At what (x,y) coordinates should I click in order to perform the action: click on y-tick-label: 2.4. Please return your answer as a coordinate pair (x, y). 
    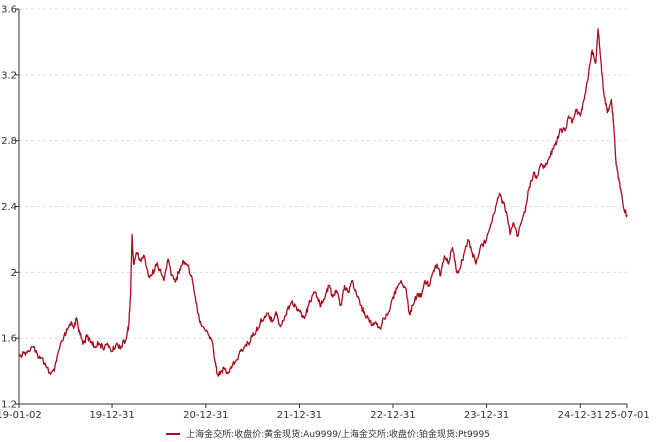
    Looking at the image, I should click on (9, 207).